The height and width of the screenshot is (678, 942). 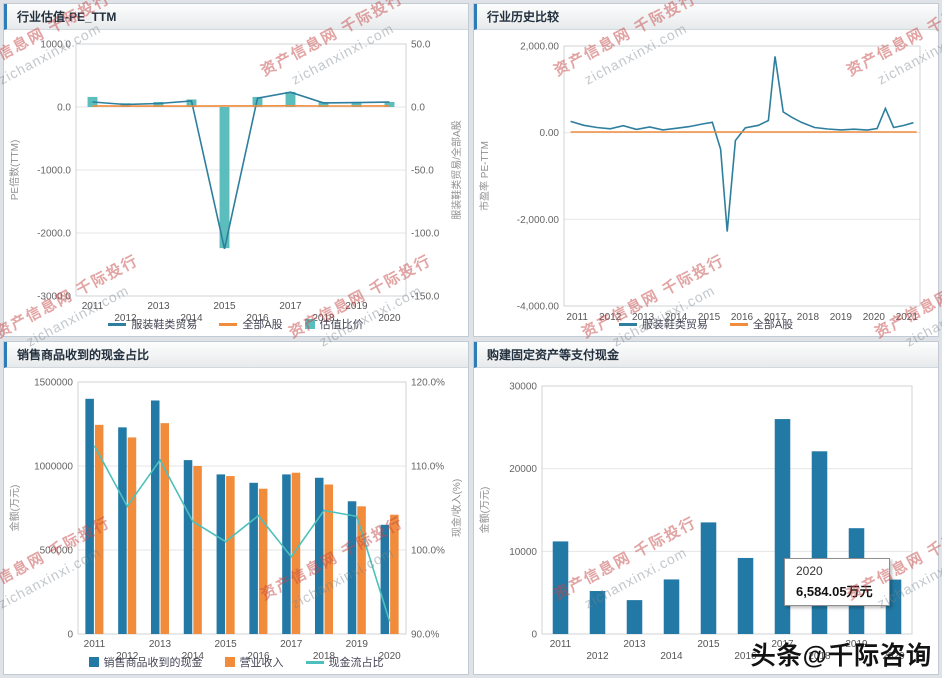 I want to click on panel-title-industry-valuation: 行业估值-PE_TTM, so click(x=236, y=17).